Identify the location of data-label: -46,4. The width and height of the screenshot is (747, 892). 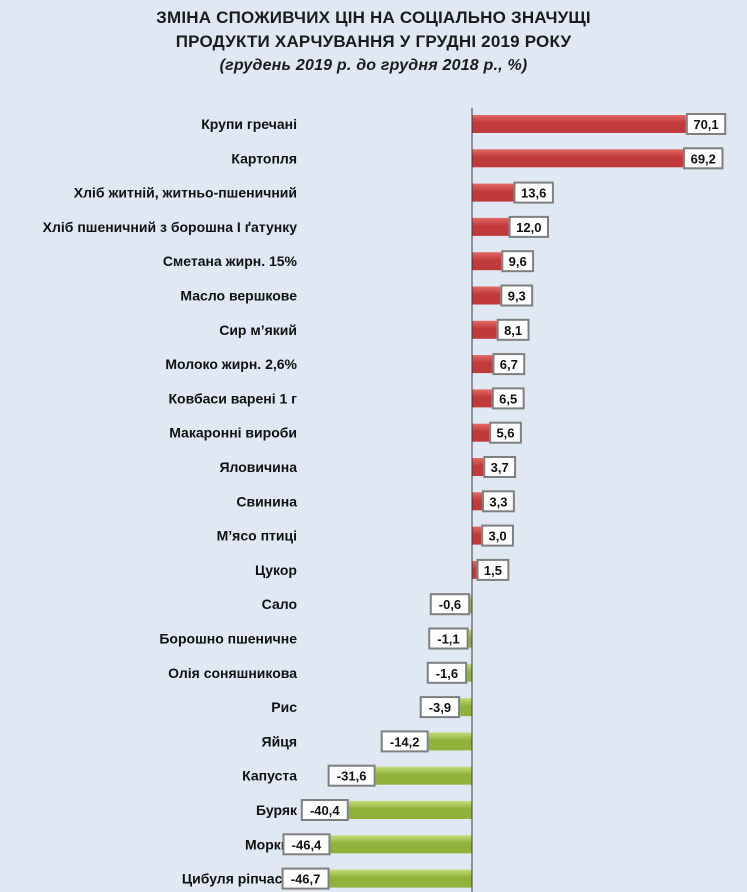
(307, 844).